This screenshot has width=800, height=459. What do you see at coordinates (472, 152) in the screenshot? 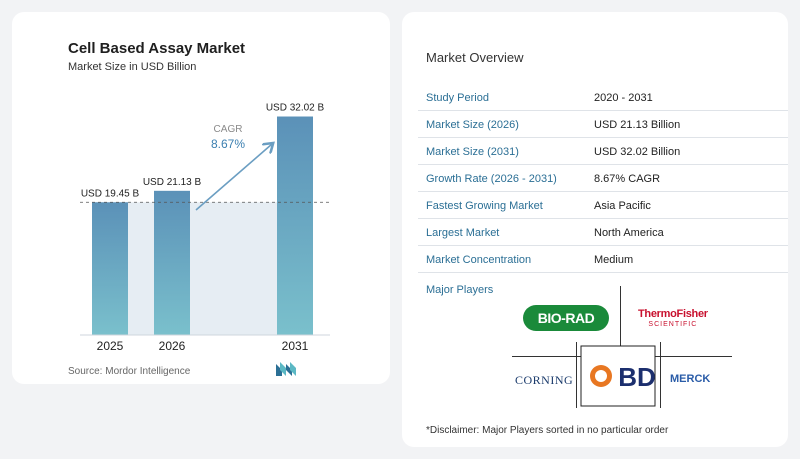
I see `overview-row-label: Market Size (2031)` at bounding box center [472, 152].